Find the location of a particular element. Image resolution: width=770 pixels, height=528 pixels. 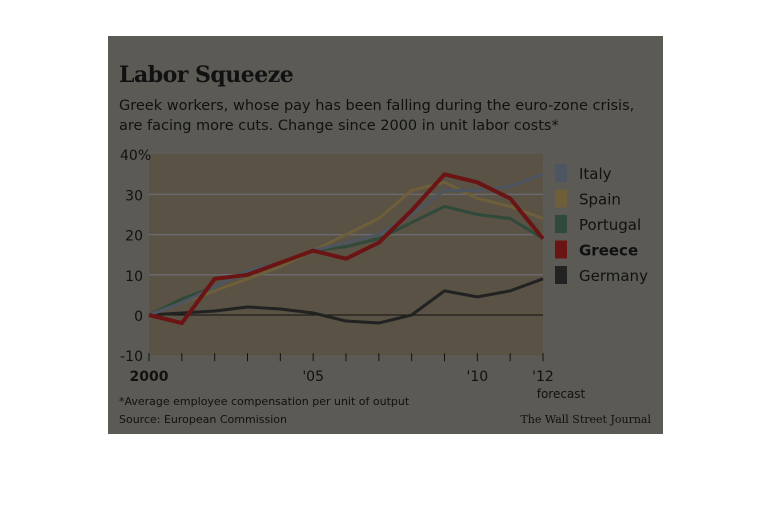

y-tick-label: 10 is located at coordinates (134, 277).